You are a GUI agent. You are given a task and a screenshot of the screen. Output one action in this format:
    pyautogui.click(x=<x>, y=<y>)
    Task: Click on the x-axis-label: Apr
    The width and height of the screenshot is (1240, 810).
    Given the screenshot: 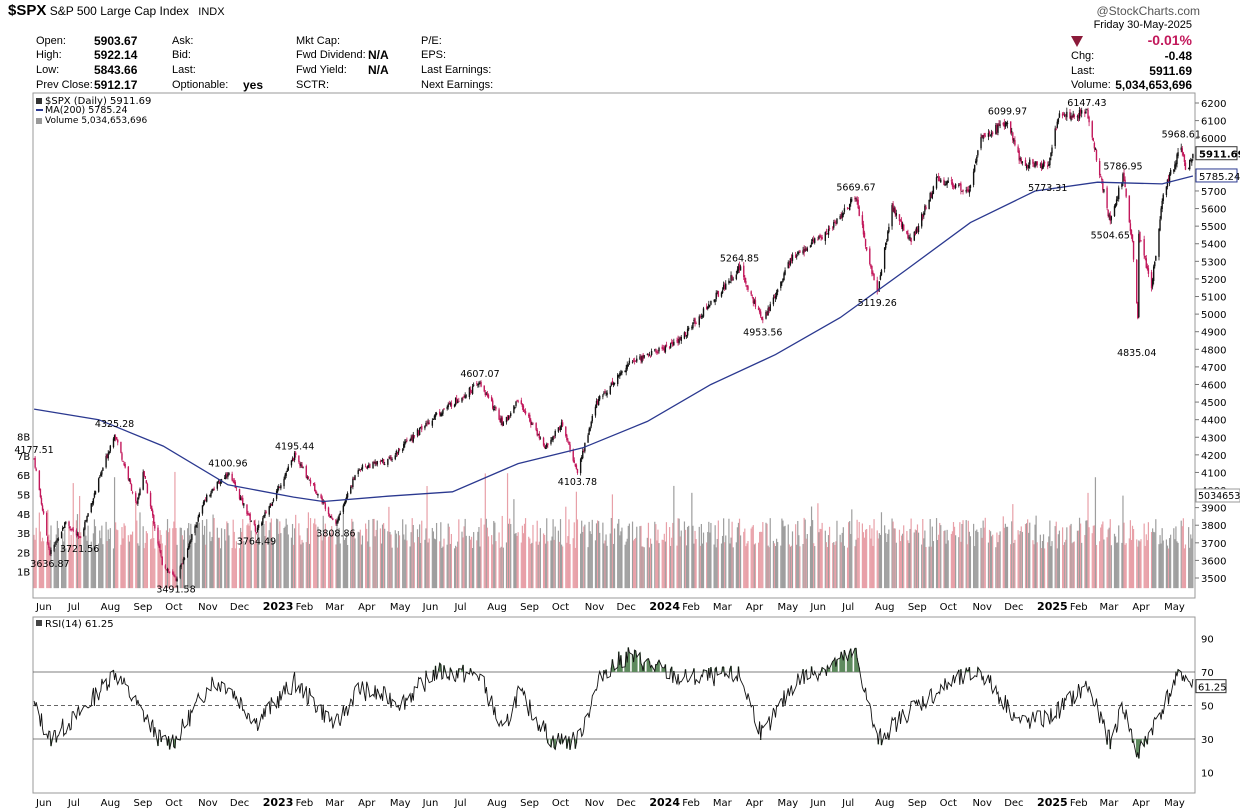 What is the action you would take?
    pyautogui.click(x=367, y=607)
    